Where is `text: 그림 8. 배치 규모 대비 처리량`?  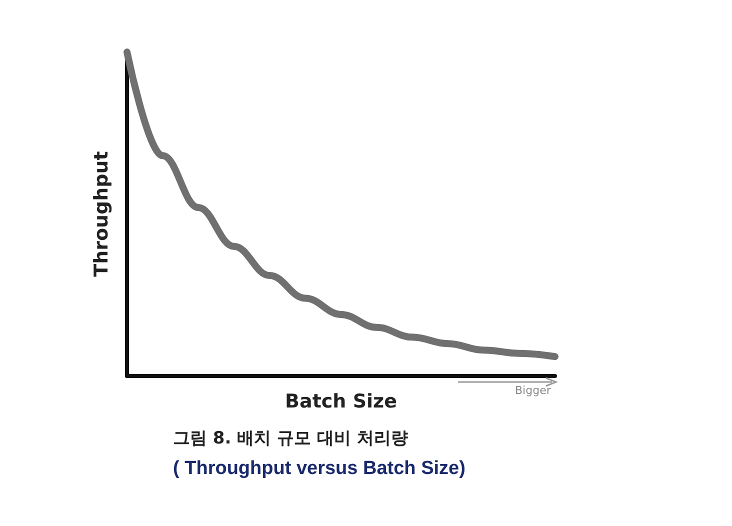 text: 그림 8. 배치 규모 대비 처리량 is located at coordinates (290, 438).